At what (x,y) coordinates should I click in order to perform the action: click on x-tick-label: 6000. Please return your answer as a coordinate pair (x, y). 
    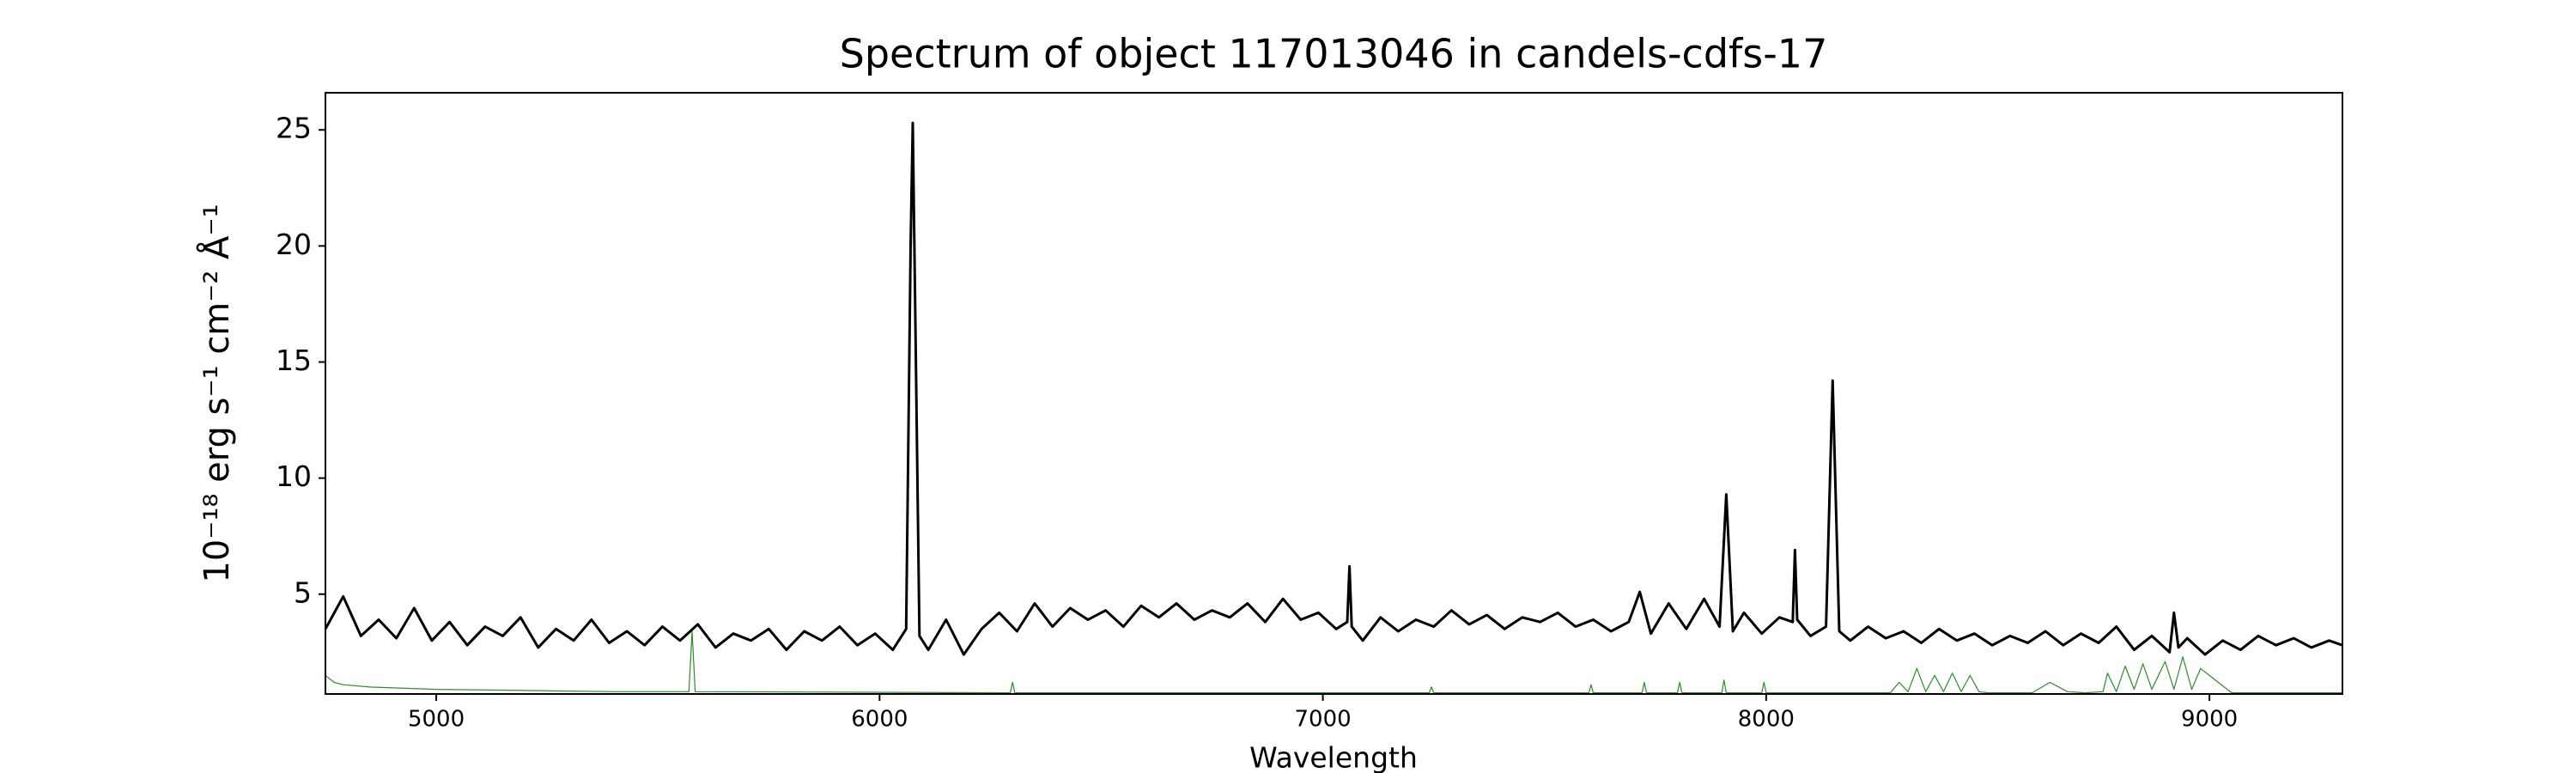
    Looking at the image, I should click on (879, 720).